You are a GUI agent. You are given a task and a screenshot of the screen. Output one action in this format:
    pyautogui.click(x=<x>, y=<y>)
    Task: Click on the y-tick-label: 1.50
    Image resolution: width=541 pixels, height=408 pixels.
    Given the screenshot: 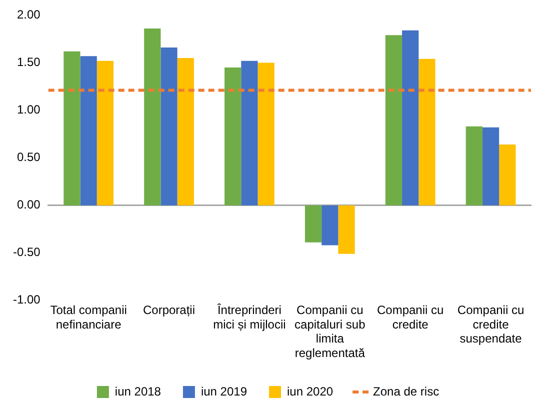 What is the action you would take?
    pyautogui.click(x=28, y=62)
    